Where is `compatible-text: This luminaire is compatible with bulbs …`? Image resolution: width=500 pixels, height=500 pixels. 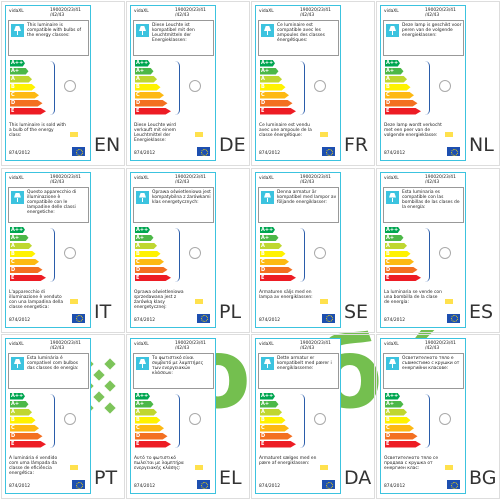
compatible-text: This luminaire is compatible with bulbs … is located at coordinates (54, 30).